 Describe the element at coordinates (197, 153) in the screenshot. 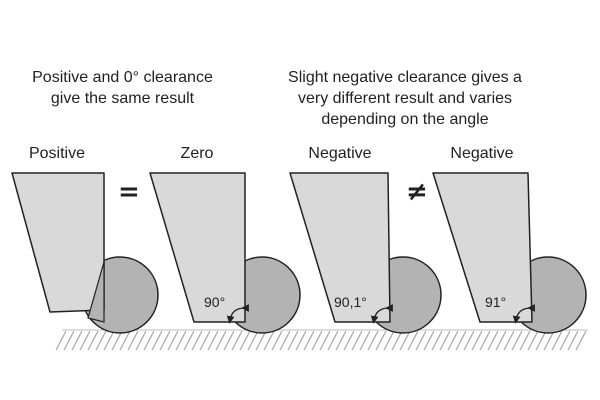

I see `panel-label-zero: Zero` at that location.